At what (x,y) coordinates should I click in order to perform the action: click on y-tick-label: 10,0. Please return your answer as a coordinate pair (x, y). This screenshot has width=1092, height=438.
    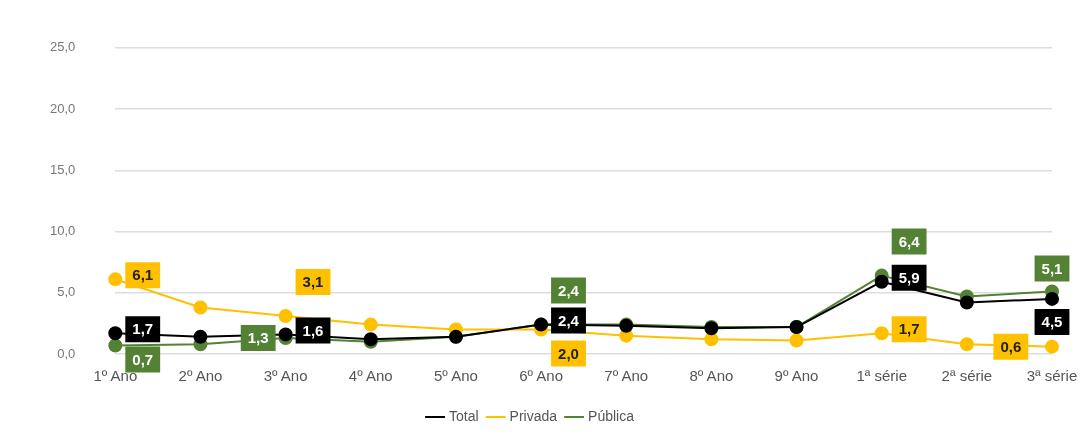
    Looking at the image, I should click on (62, 231).